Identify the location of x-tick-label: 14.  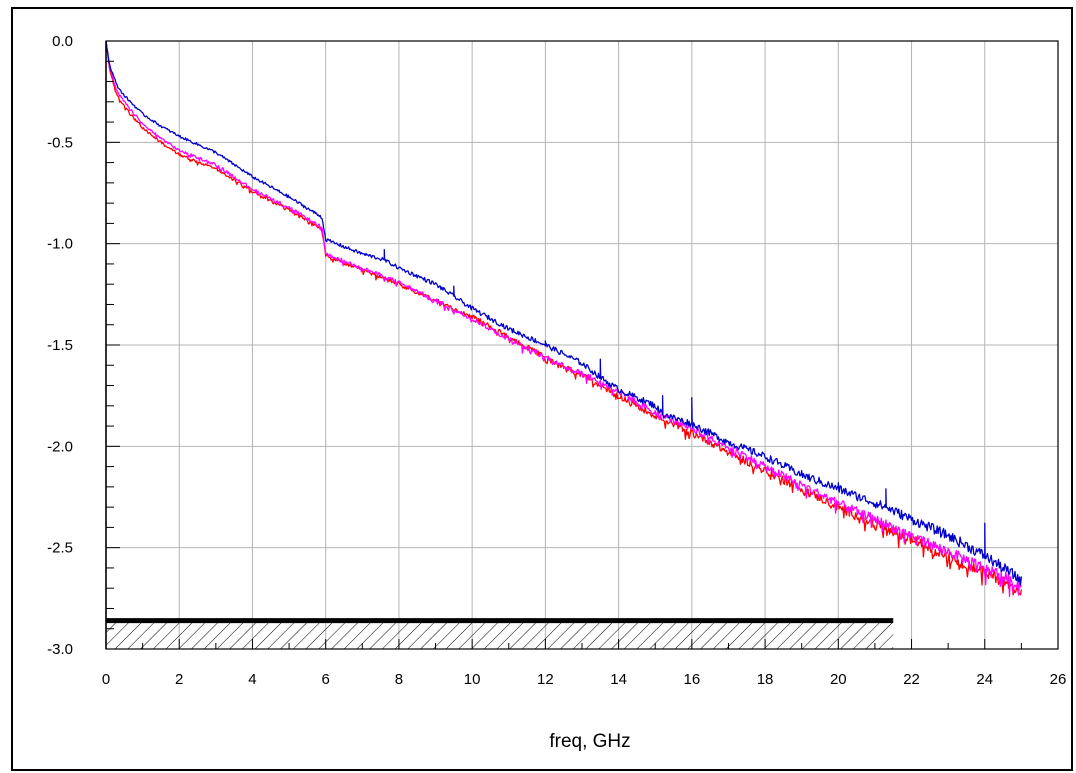
(618, 679).